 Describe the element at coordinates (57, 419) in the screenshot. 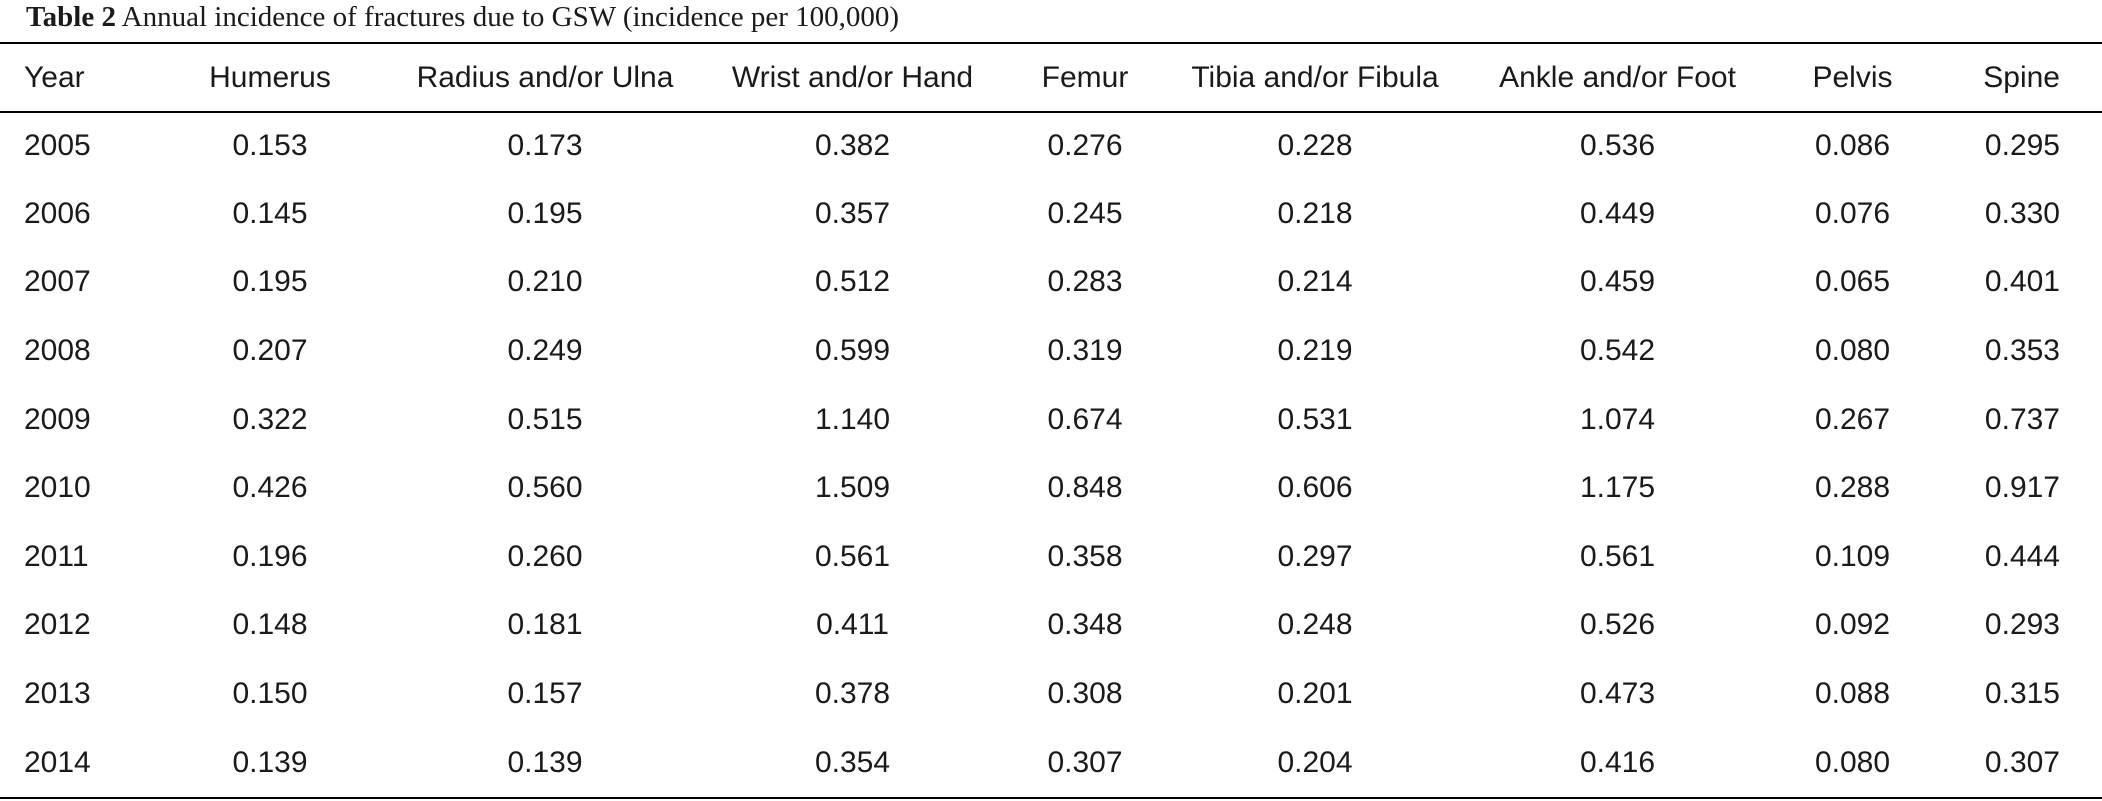

I see `year-cell: 2009` at that location.